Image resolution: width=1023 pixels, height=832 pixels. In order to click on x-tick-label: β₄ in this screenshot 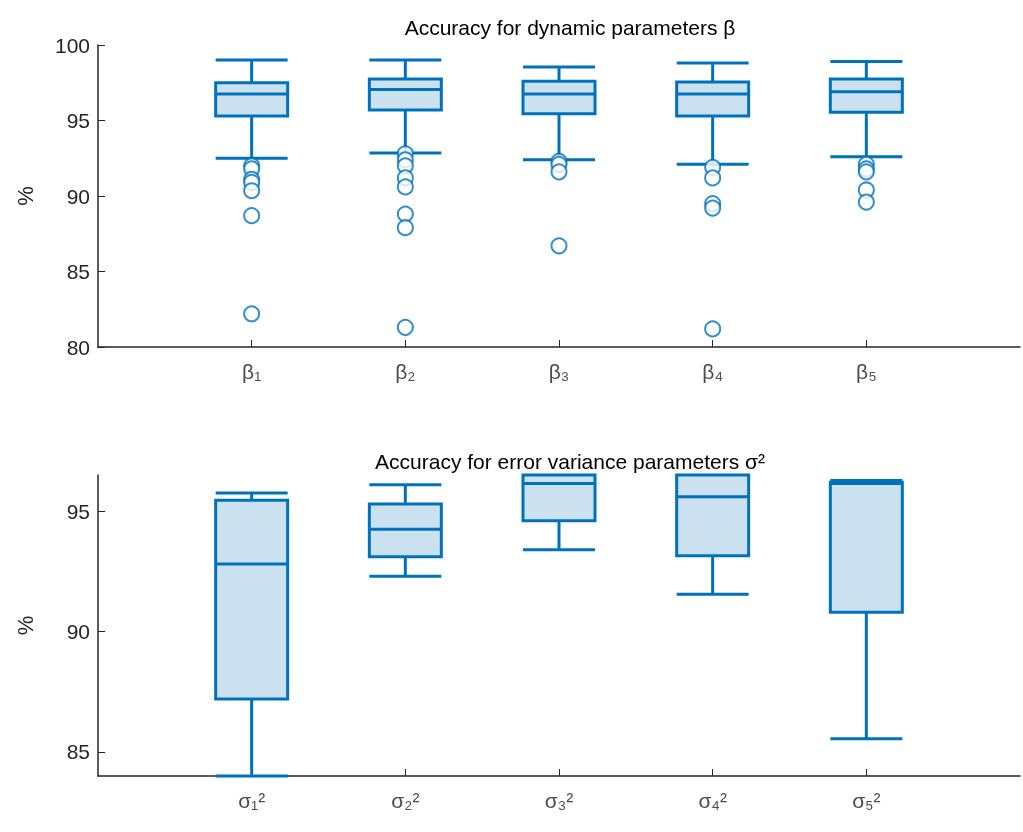, I will do `click(712, 371)`.